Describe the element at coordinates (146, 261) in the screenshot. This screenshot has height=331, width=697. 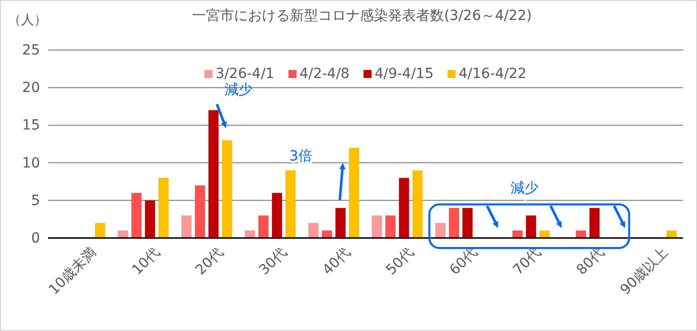
I see `x-tick-label: 10代` at that location.